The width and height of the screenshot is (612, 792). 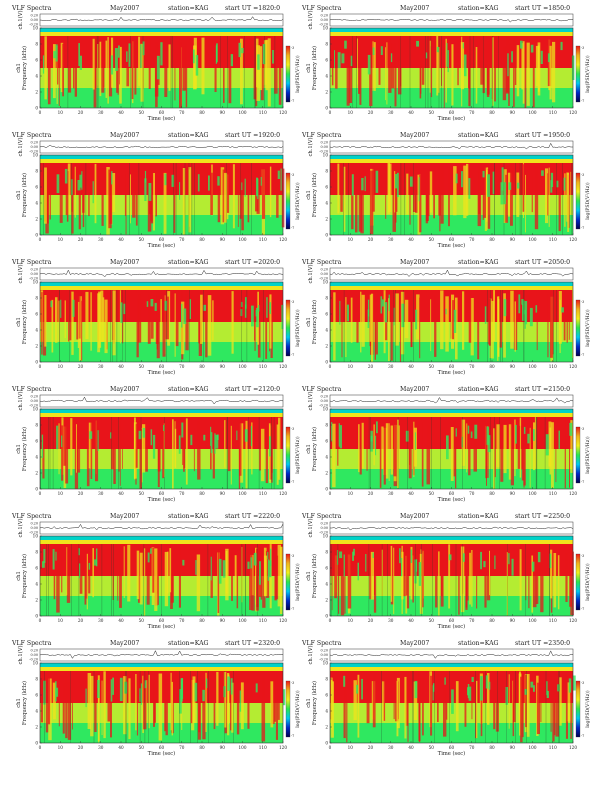 What do you see at coordinates (288, 201) in the screenshot?
I see `colorbar` at bounding box center [288, 201].